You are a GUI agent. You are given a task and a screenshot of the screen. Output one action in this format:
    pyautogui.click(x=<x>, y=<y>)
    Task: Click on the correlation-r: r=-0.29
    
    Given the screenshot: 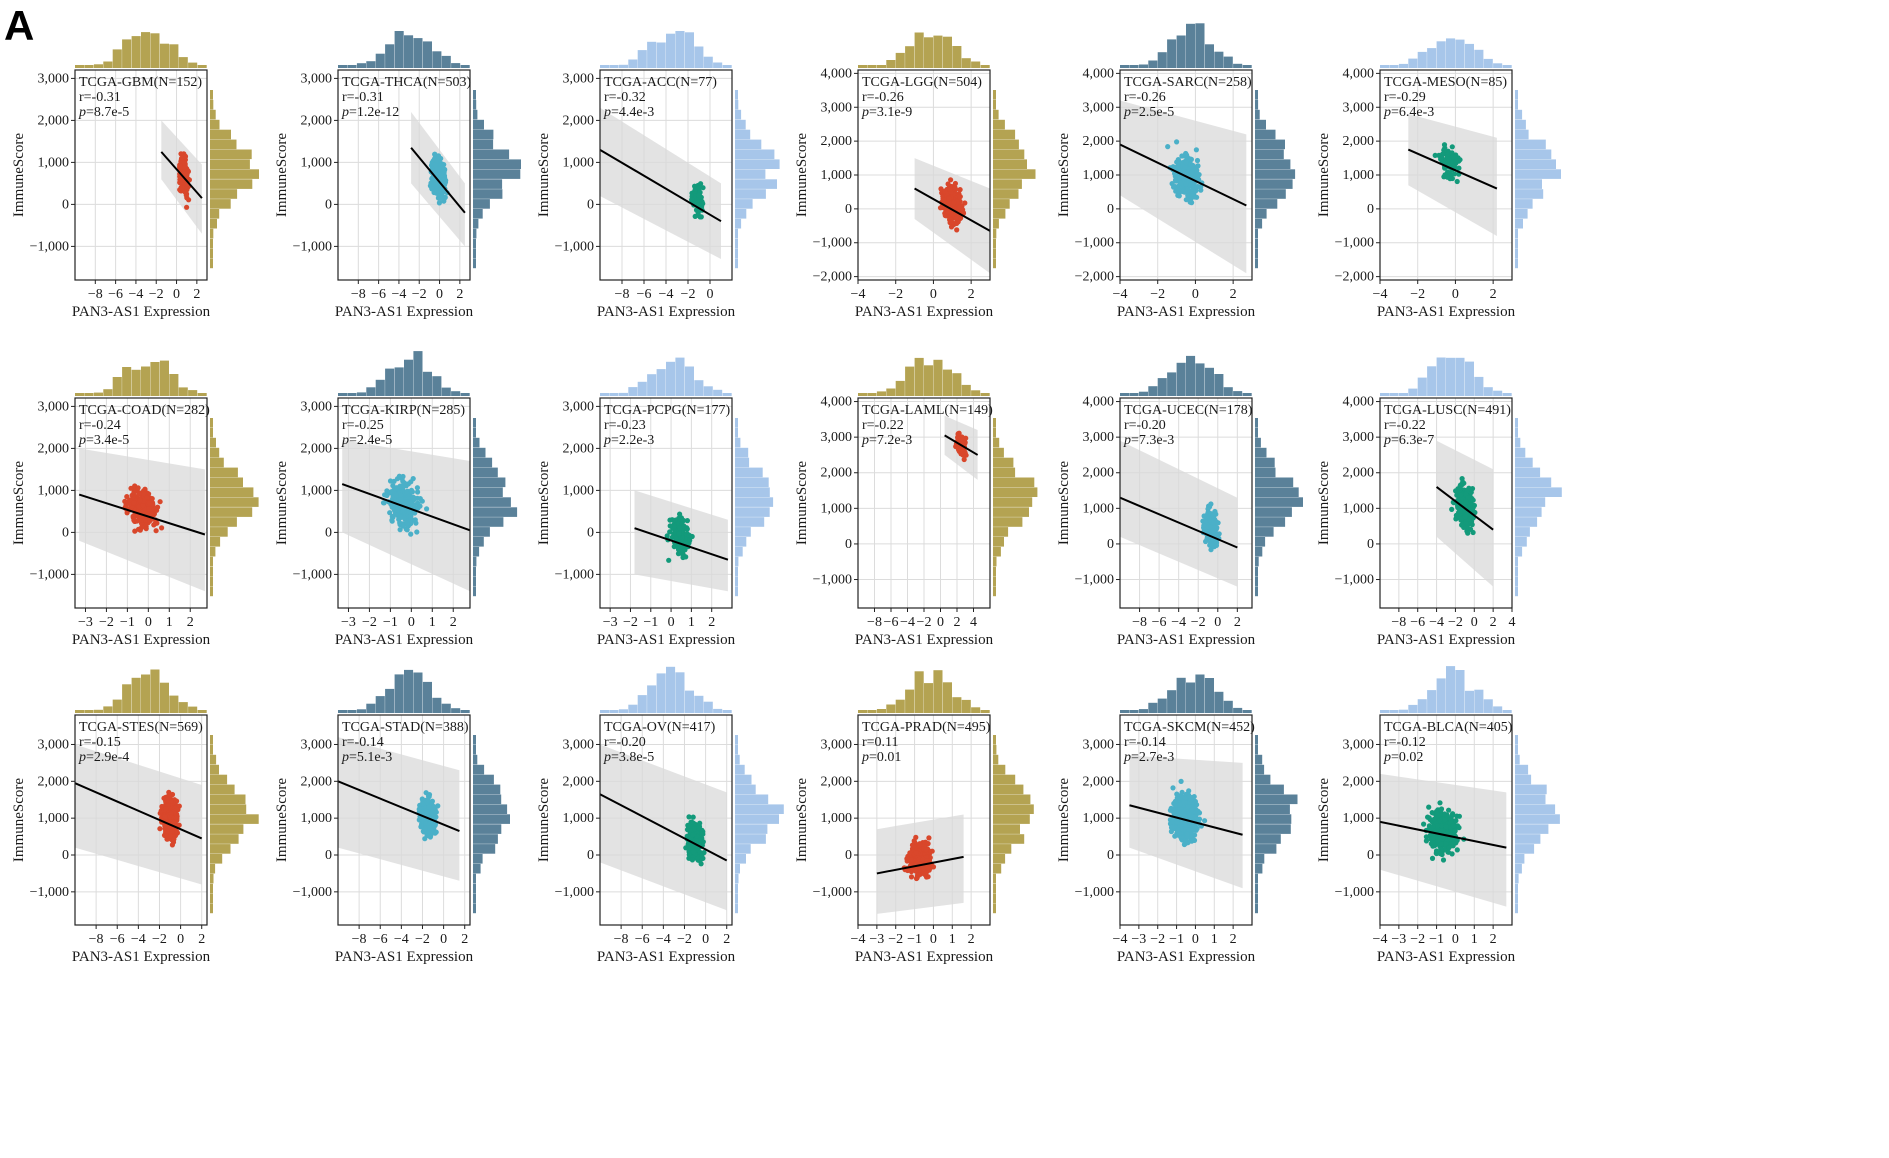 What is the action you would take?
    pyautogui.click(x=1405, y=97)
    